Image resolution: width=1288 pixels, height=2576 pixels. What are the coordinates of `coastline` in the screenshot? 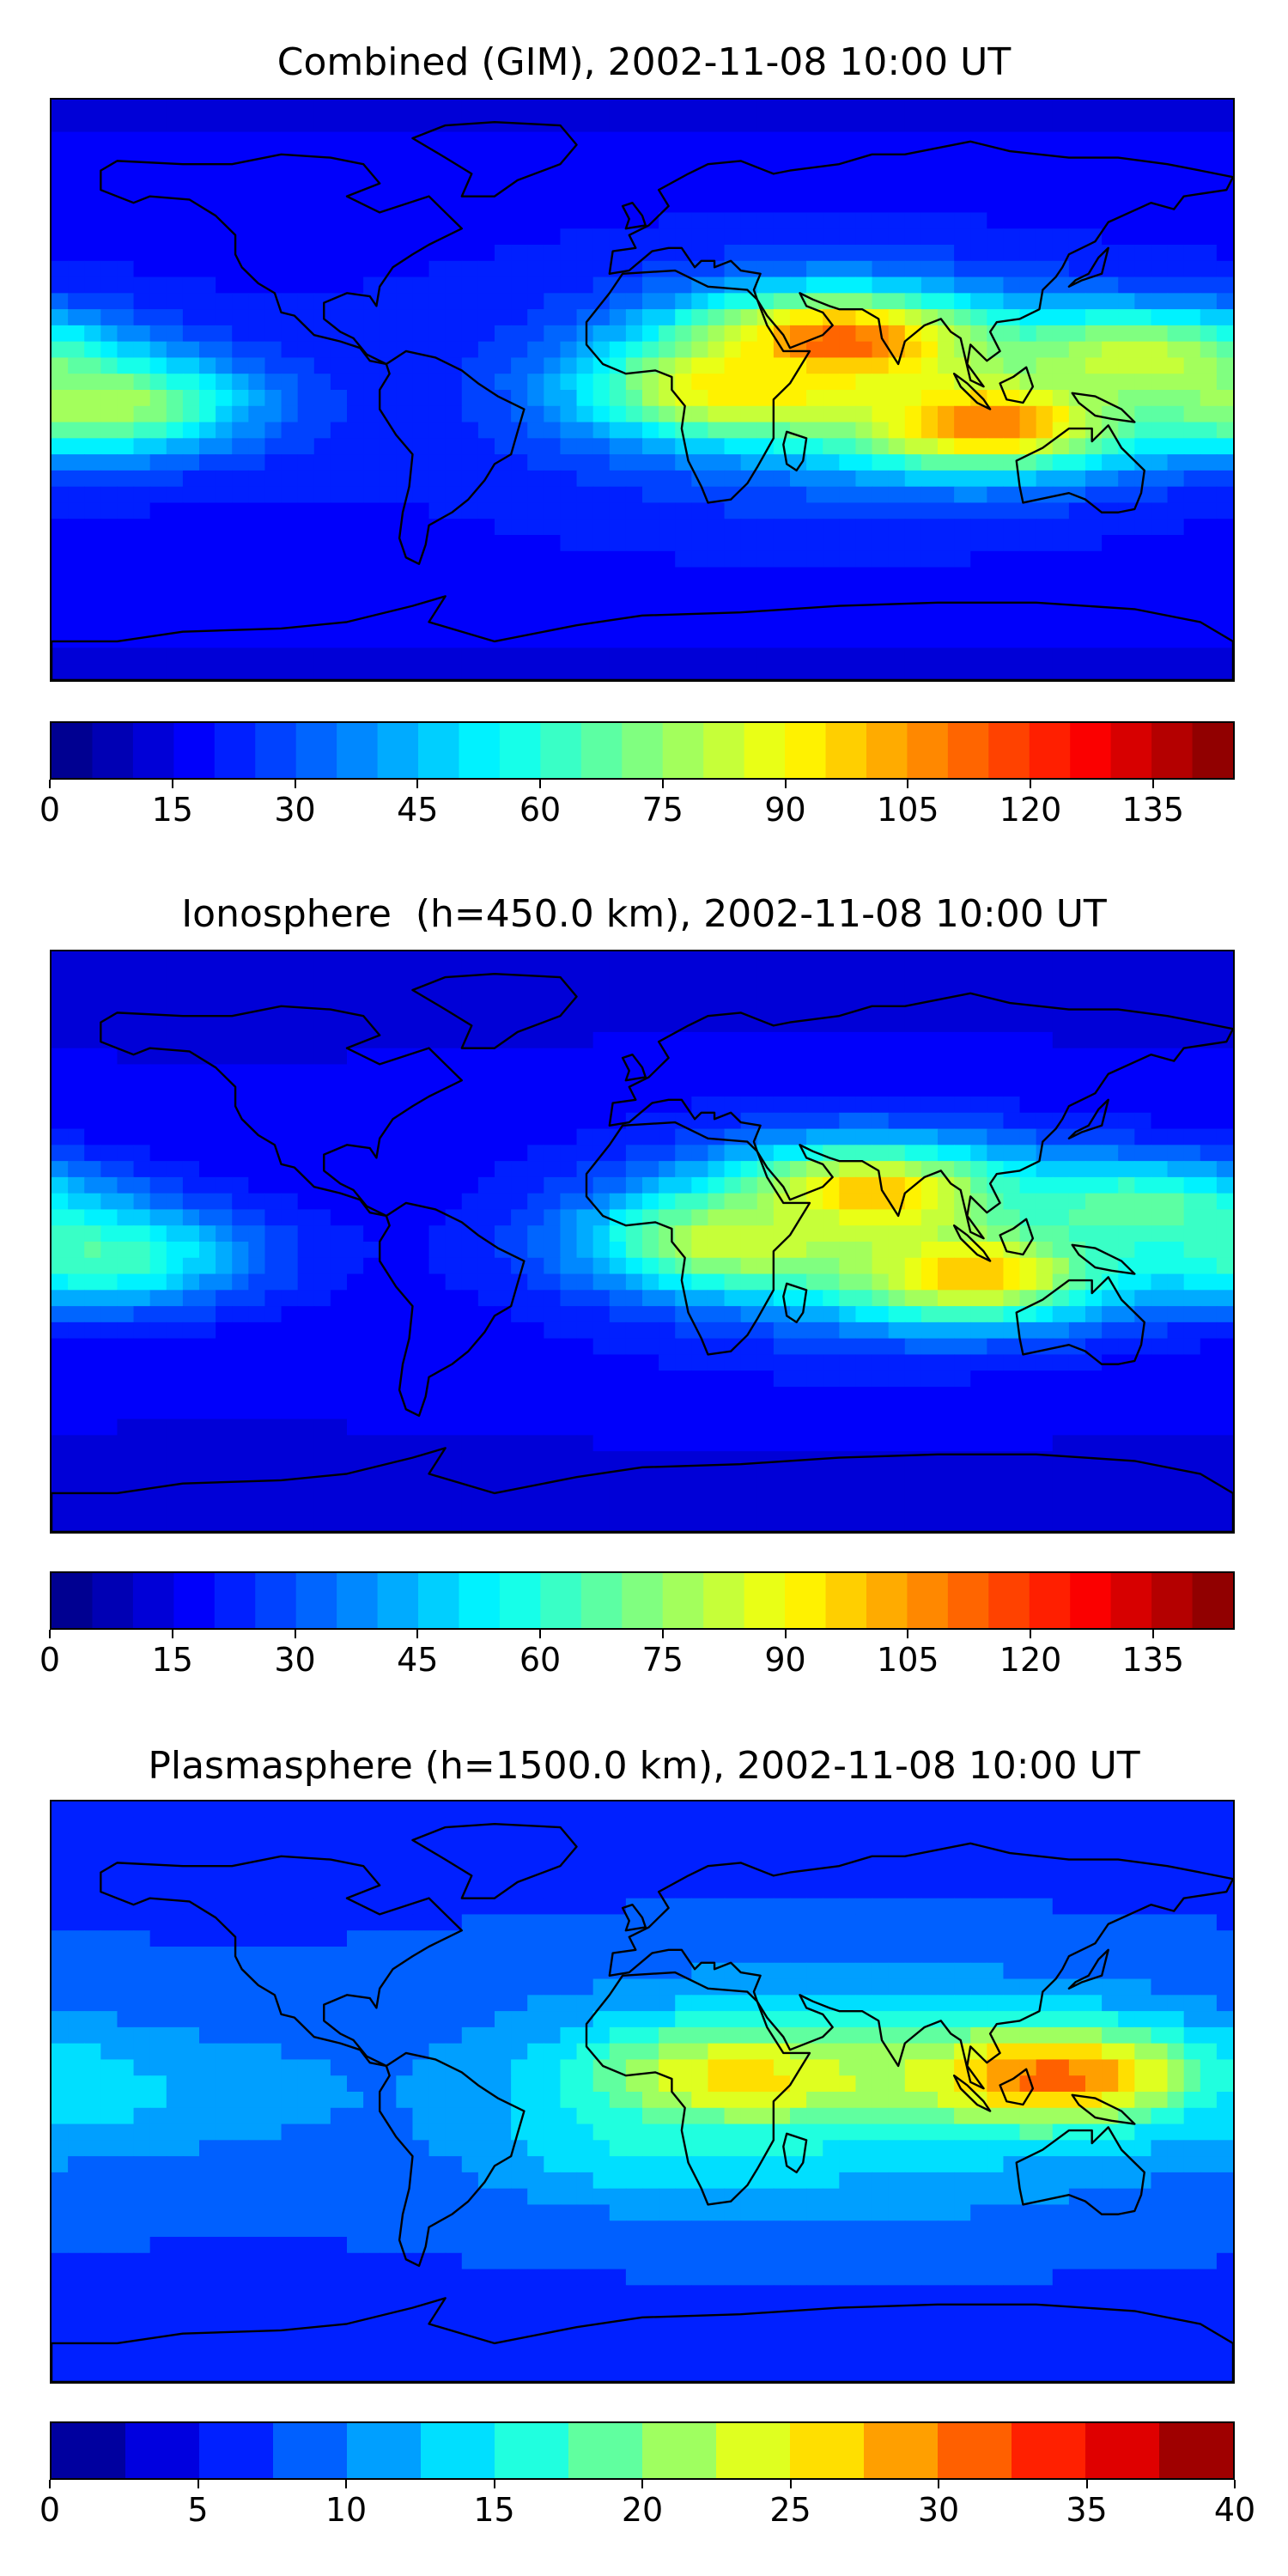 It's located at (494, 159).